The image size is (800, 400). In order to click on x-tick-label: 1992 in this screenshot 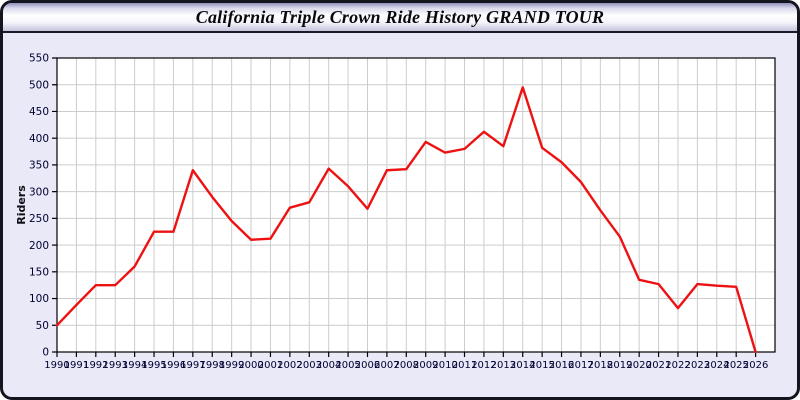, I will do `click(95, 365)`.